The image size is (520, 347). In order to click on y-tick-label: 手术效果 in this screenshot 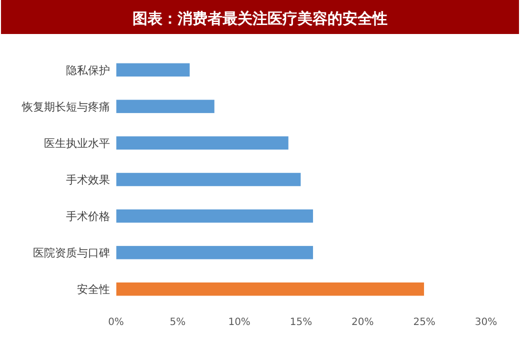, I will do `click(88, 179)`.